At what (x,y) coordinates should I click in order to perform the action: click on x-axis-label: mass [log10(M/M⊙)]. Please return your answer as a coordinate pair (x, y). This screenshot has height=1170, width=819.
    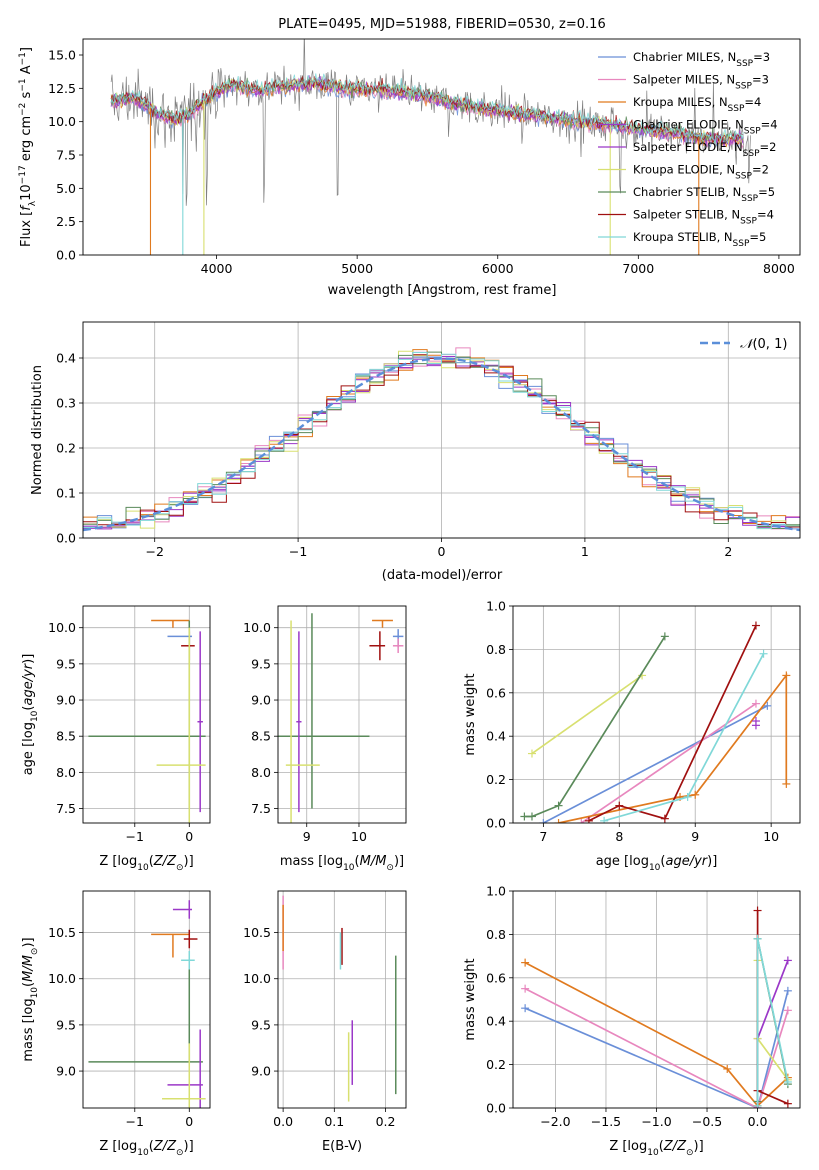
    Looking at the image, I should click on (342, 863).